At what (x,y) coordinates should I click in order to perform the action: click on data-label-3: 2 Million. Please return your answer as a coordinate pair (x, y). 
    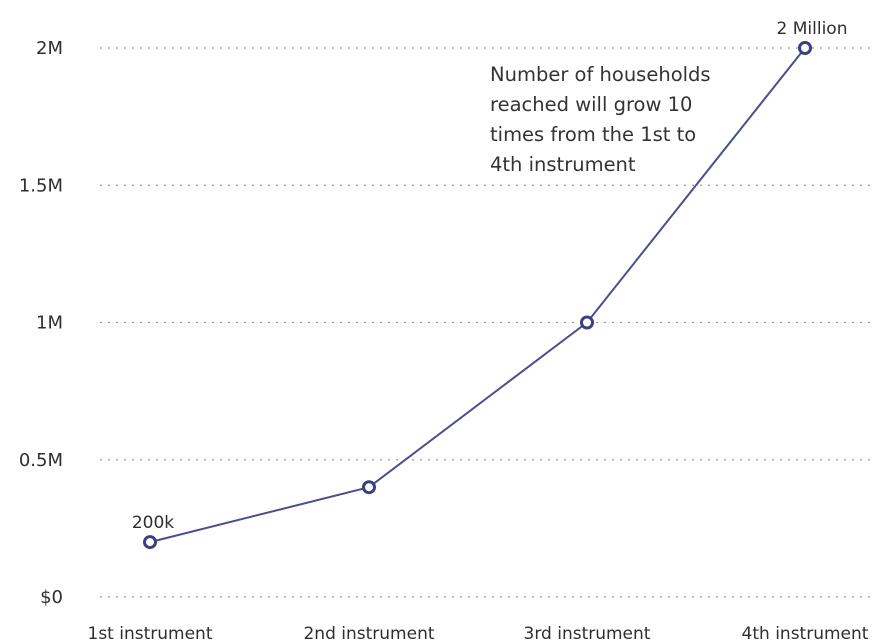
    Looking at the image, I should click on (812, 29).